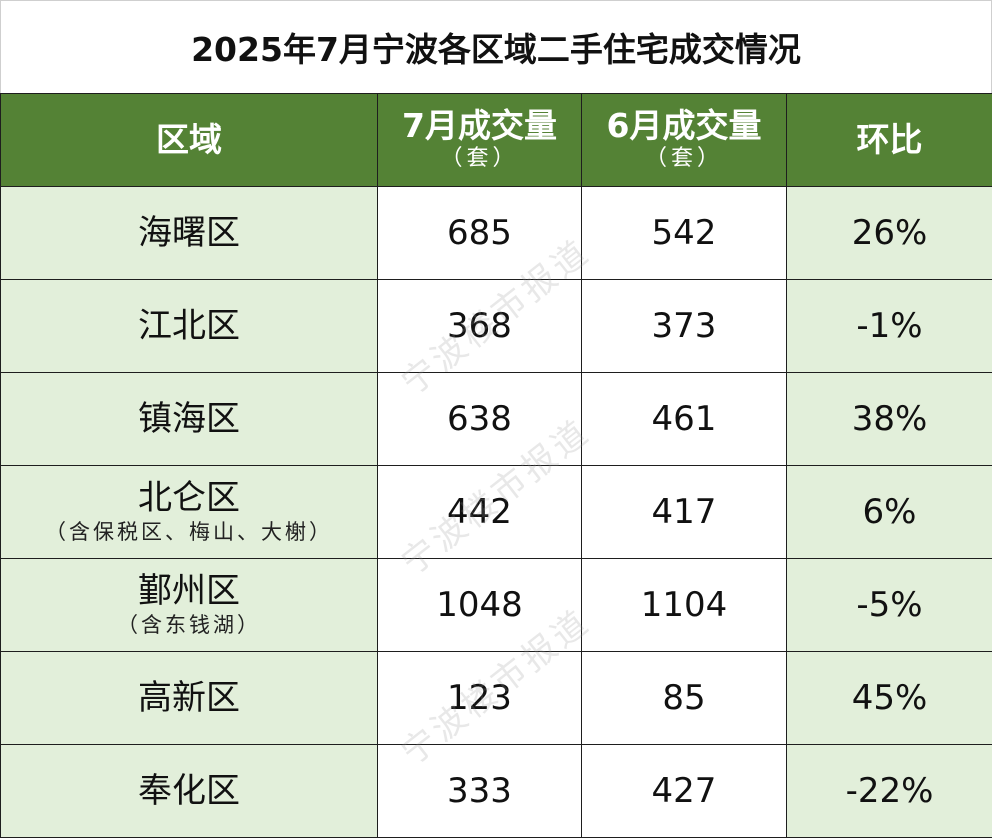 This screenshot has width=992, height=840. Describe the element at coordinates (189, 233) in the screenshot. I see `region-cell: 海曙区` at that location.